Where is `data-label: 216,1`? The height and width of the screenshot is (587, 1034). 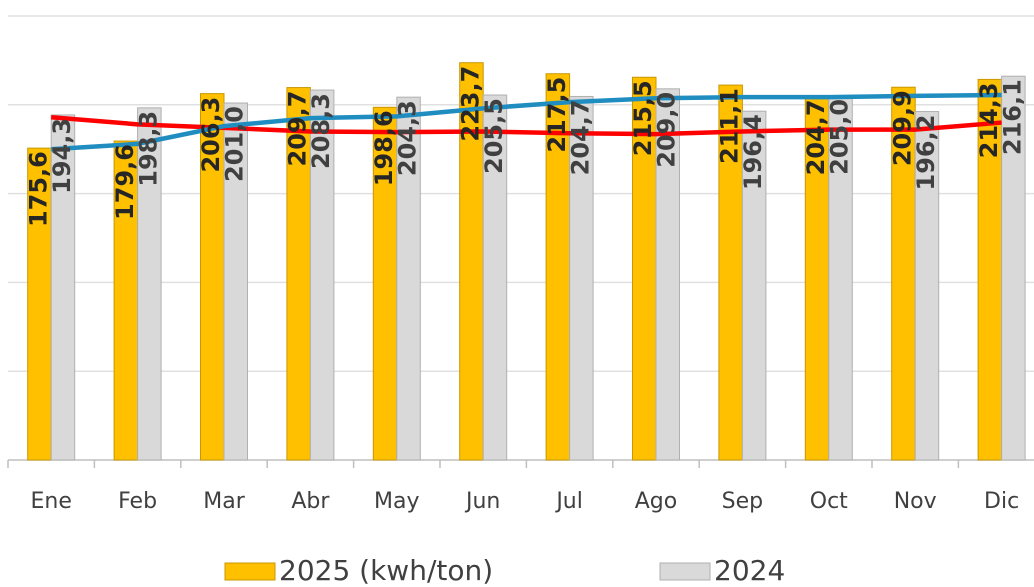 data-label: 216,1 is located at coordinates (1012, 117).